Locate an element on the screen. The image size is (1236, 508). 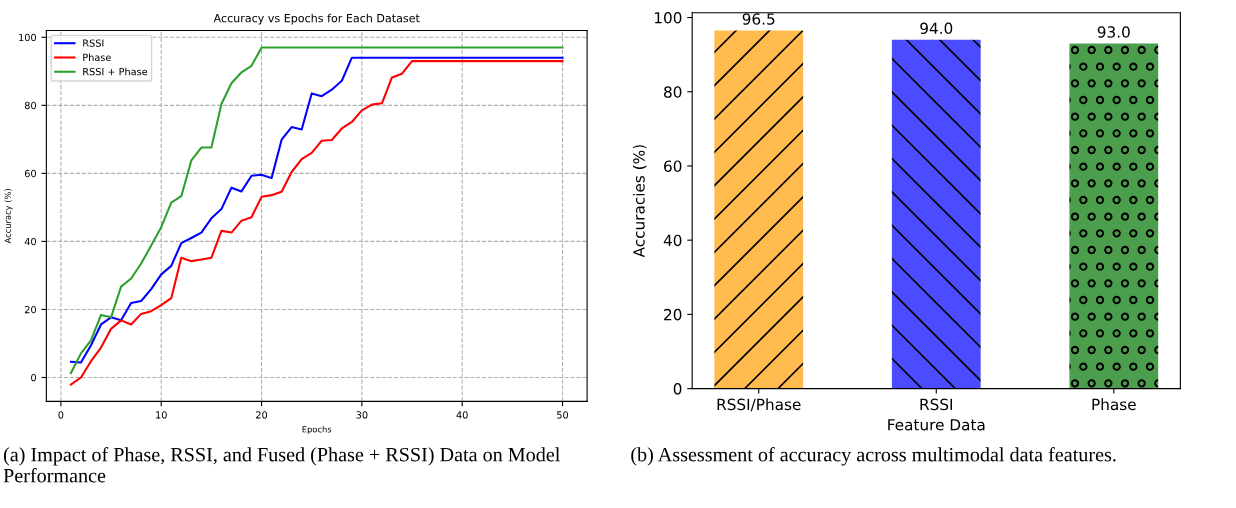
x-axis-title: Epochs is located at coordinates (317, 430).